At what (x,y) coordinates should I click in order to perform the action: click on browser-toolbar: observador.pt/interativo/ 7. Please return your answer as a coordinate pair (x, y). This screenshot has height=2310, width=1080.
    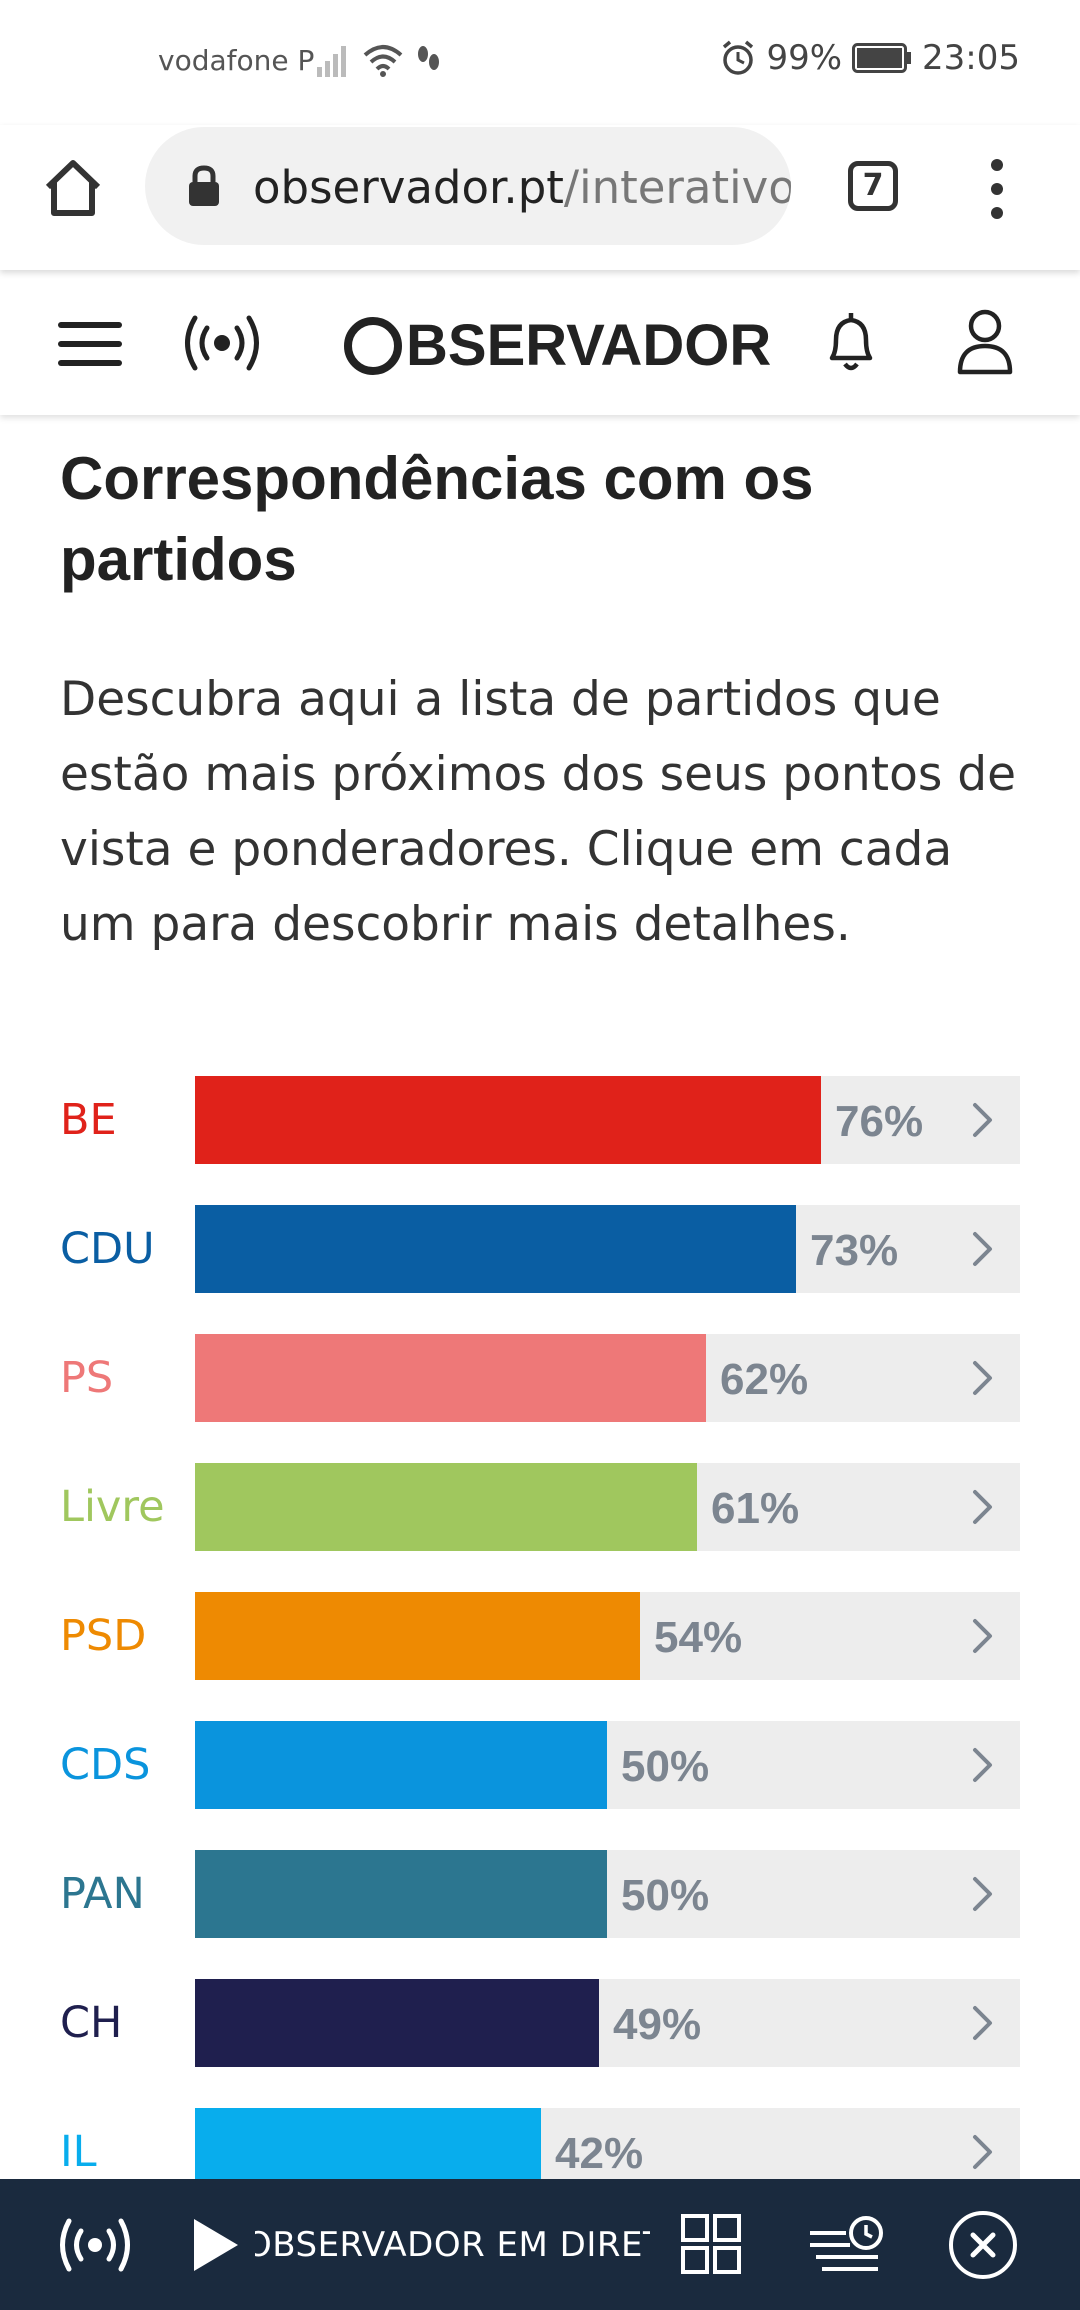
    Looking at the image, I should click on (540, 197).